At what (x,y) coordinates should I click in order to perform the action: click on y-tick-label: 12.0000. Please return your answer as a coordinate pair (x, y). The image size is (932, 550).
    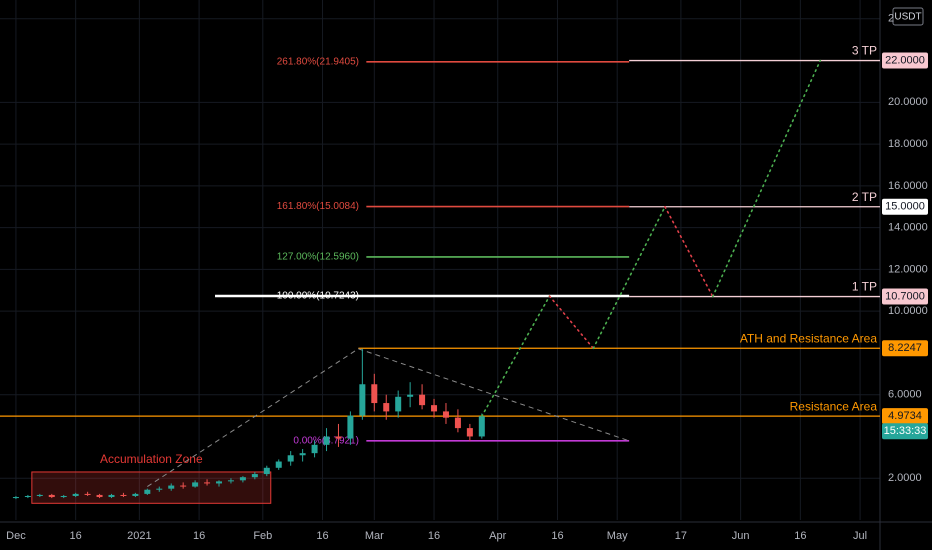
    Looking at the image, I should click on (908, 269).